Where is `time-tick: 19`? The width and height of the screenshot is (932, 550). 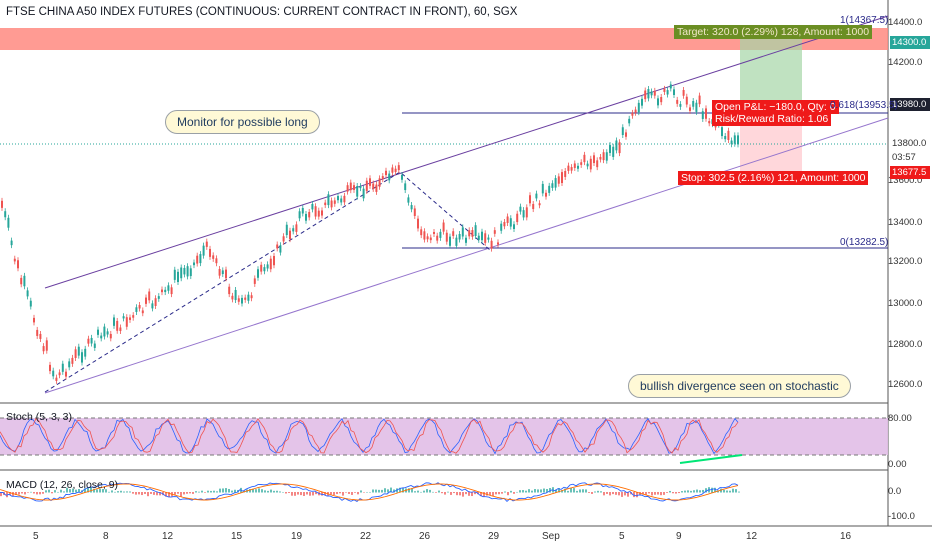
time-tick: 19 is located at coordinates (297, 536).